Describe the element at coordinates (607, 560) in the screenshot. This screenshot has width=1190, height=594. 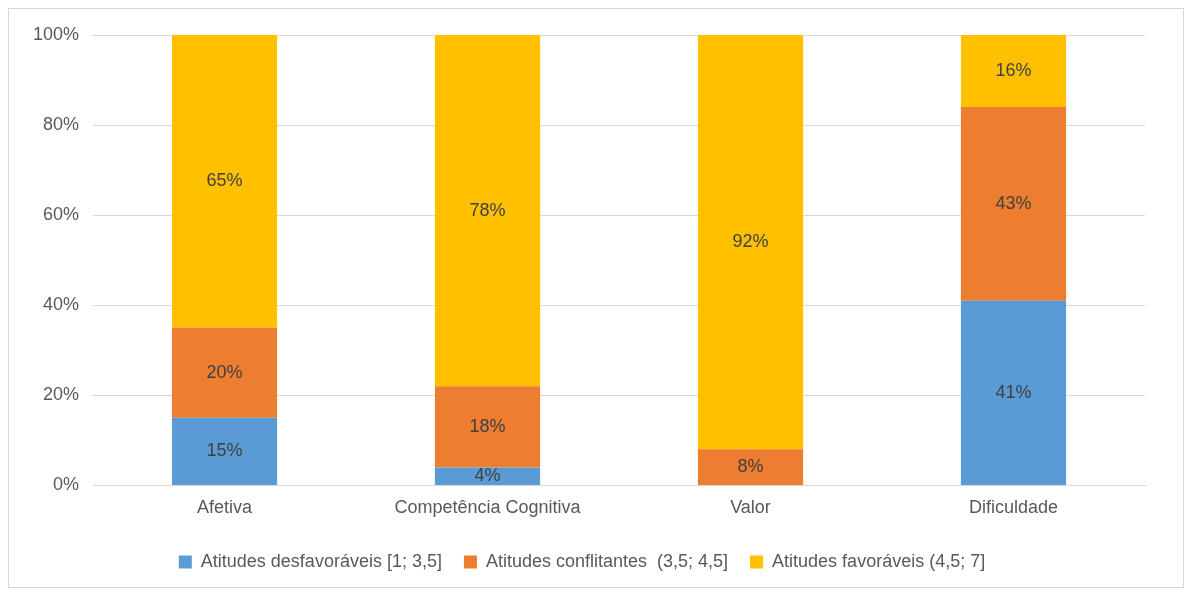
I see `legend-label: Atitudes conflitantes (3,5; 4,5]` at that location.